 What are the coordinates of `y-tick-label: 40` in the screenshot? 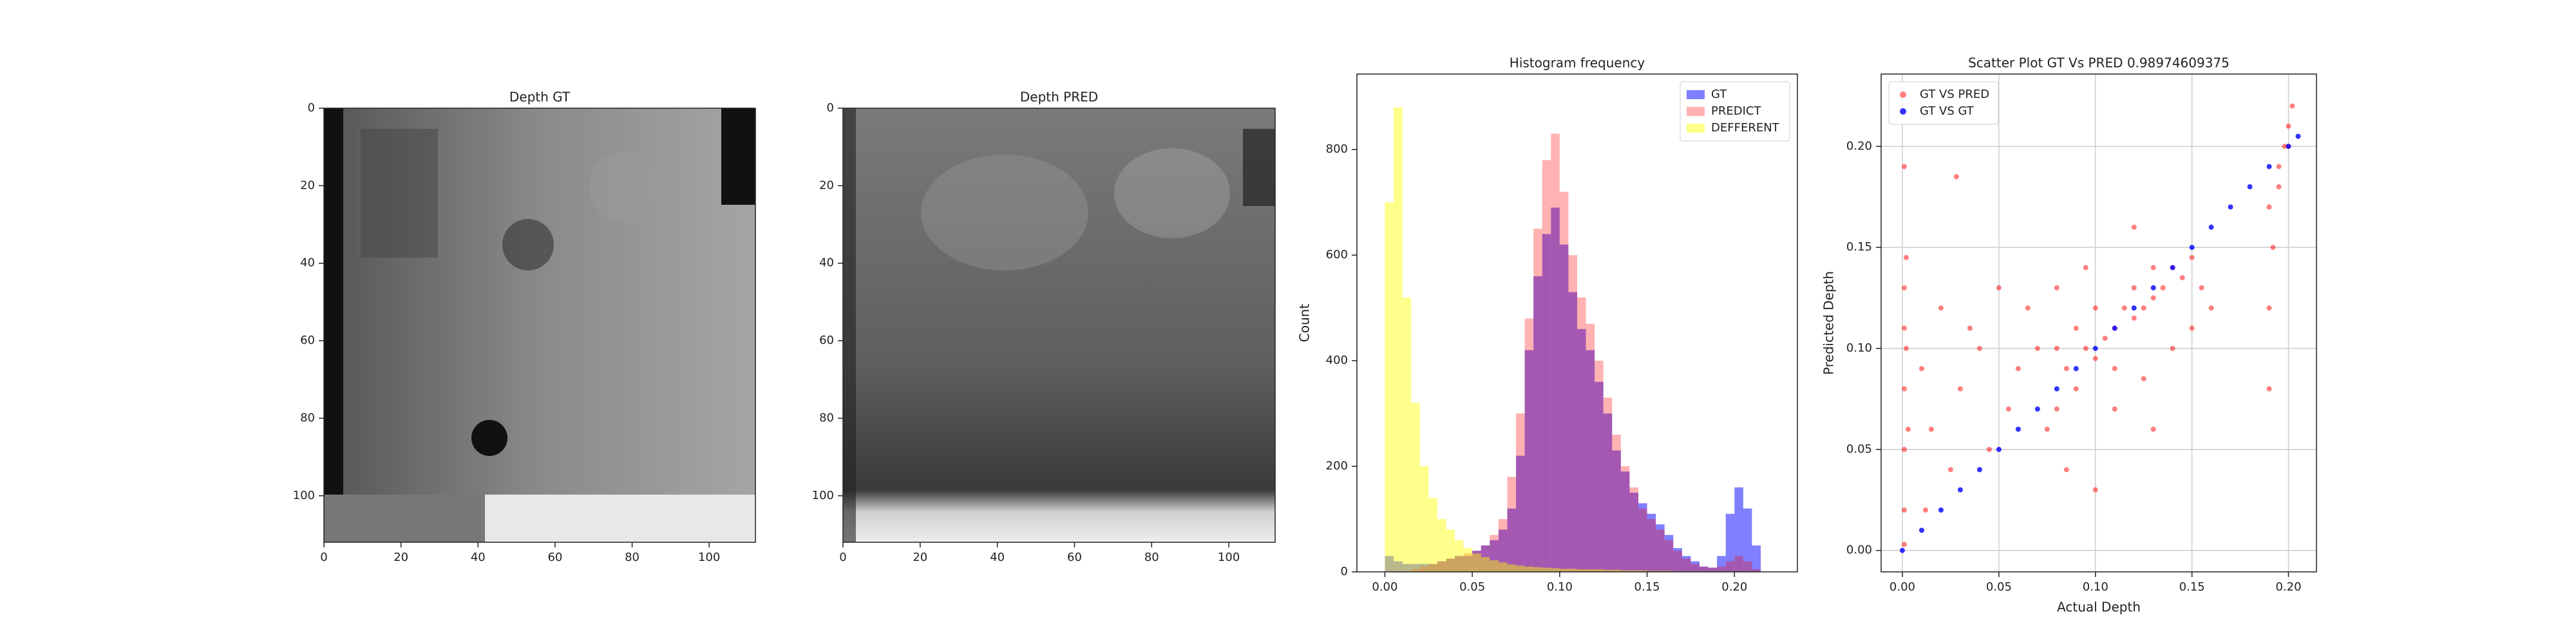 It's located at (826, 263).